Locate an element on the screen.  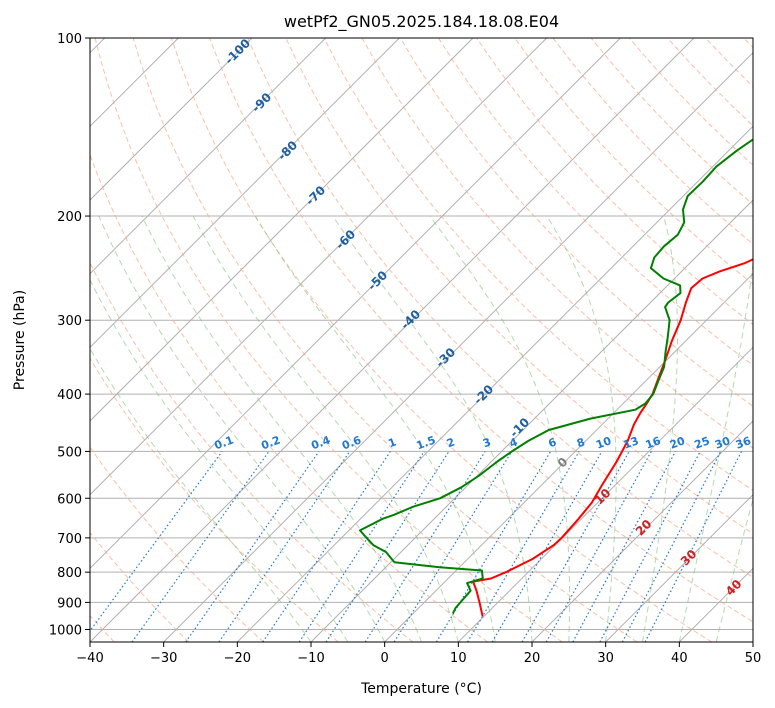
mixing-ratio-label: 1.5 is located at coordinates (426, 443).